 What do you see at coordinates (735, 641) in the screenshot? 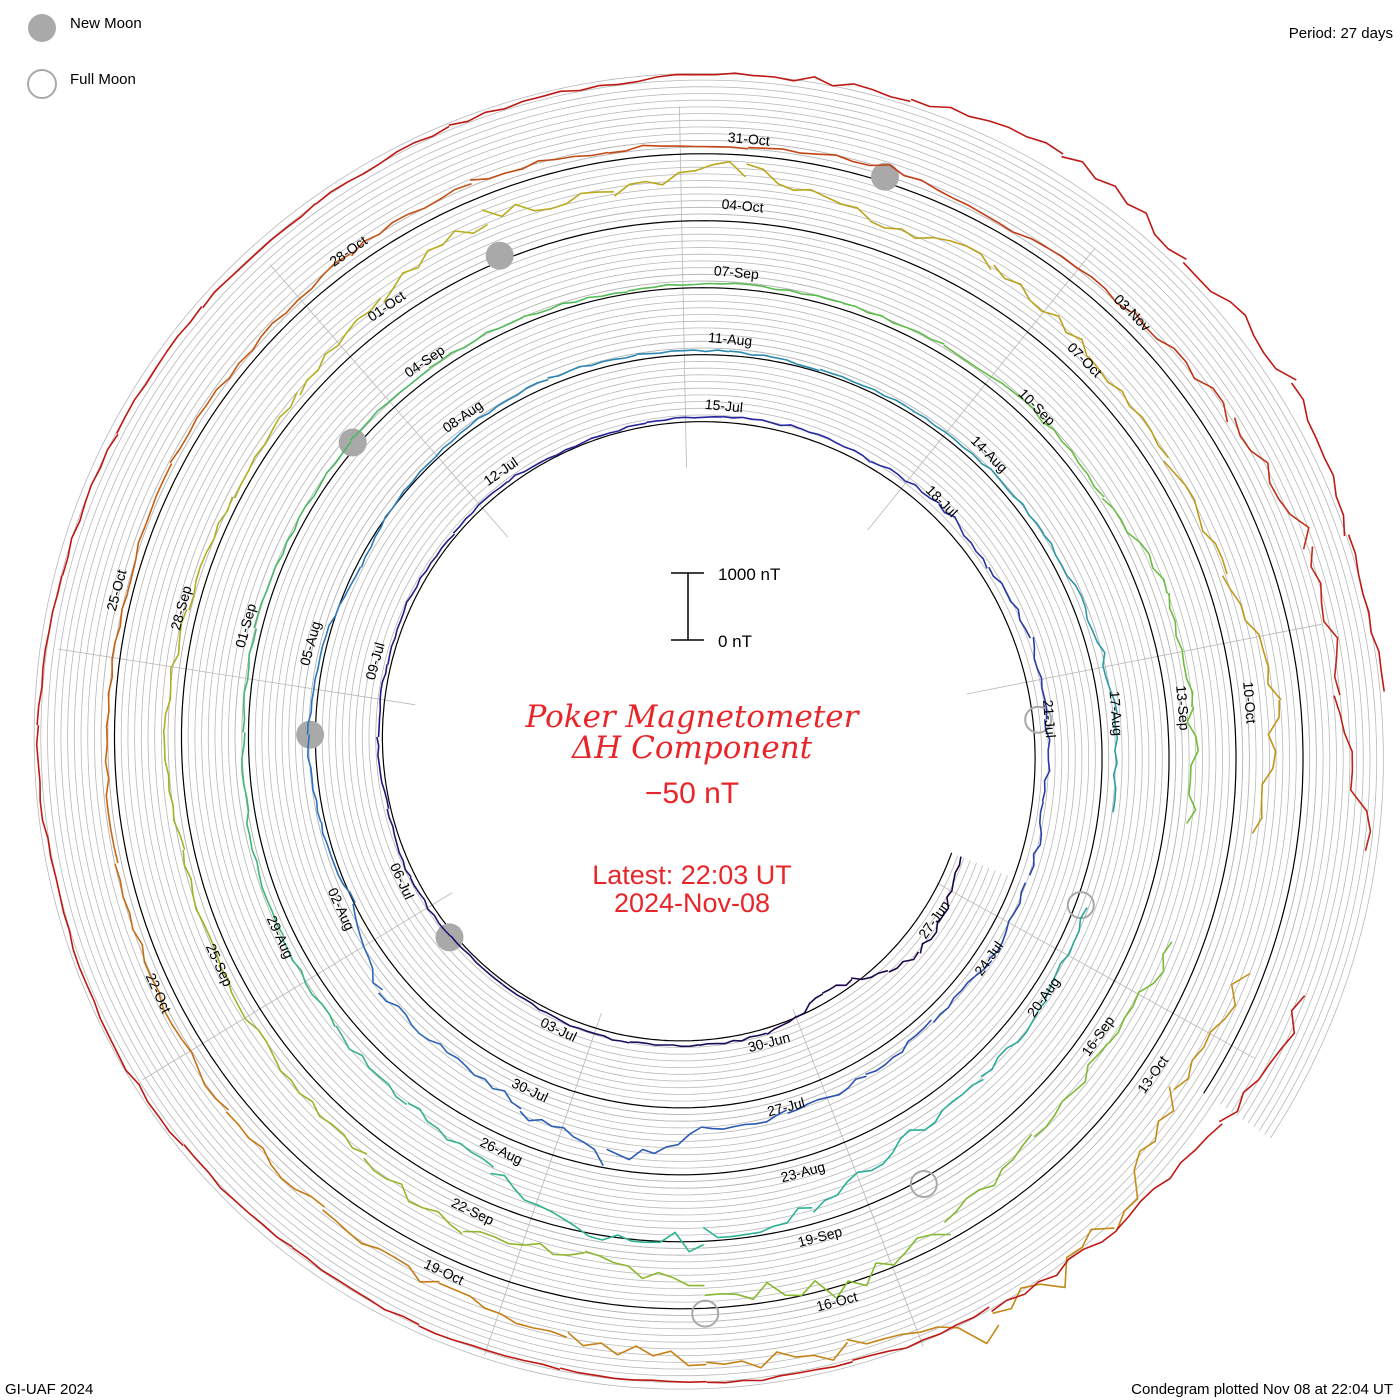
I see `scale-bottom-label: 0 nT` at bounding box center [735, 641].